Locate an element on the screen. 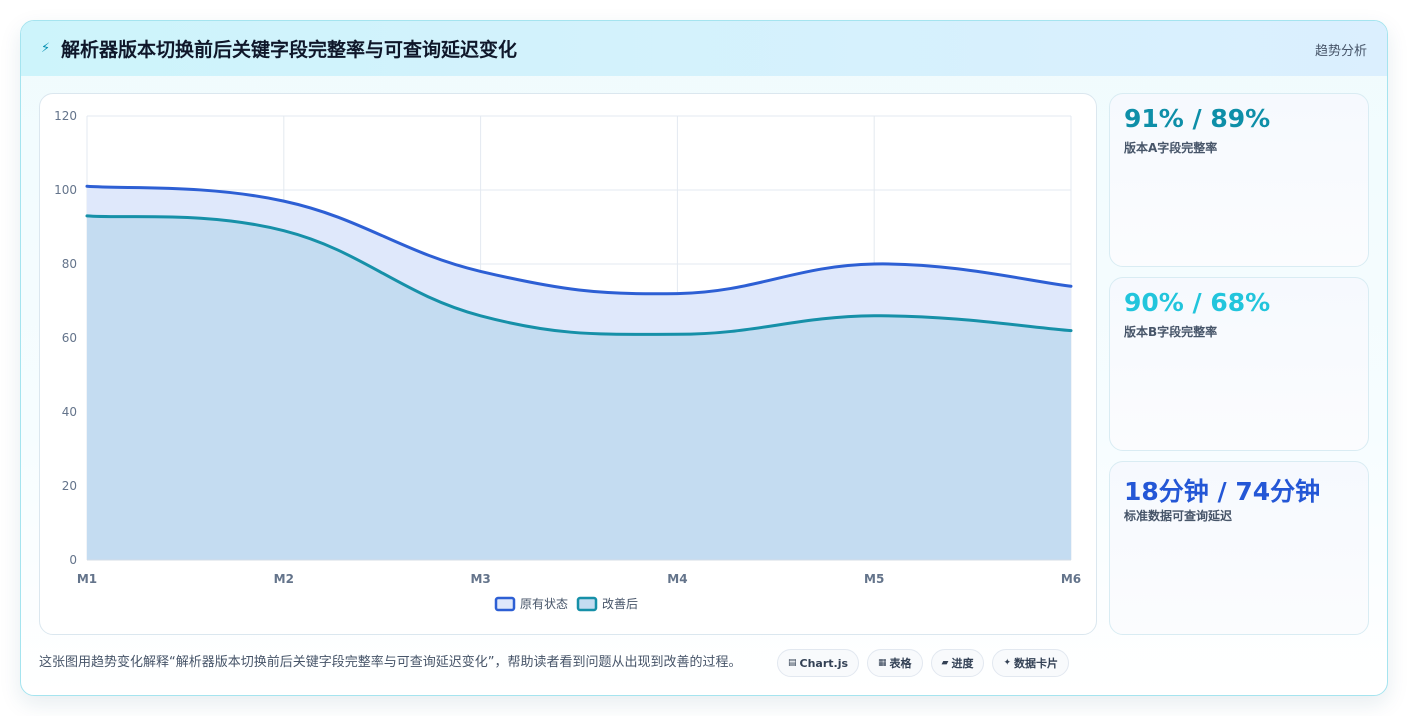  y-tick-label: 100 is located at coordinates (65, 190).